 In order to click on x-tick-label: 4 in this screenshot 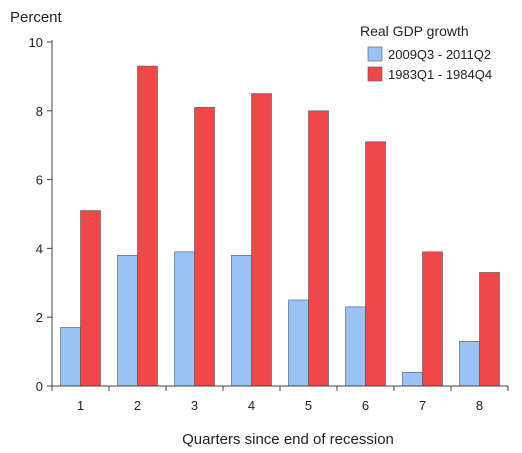, I will do `click(251, 405)`.